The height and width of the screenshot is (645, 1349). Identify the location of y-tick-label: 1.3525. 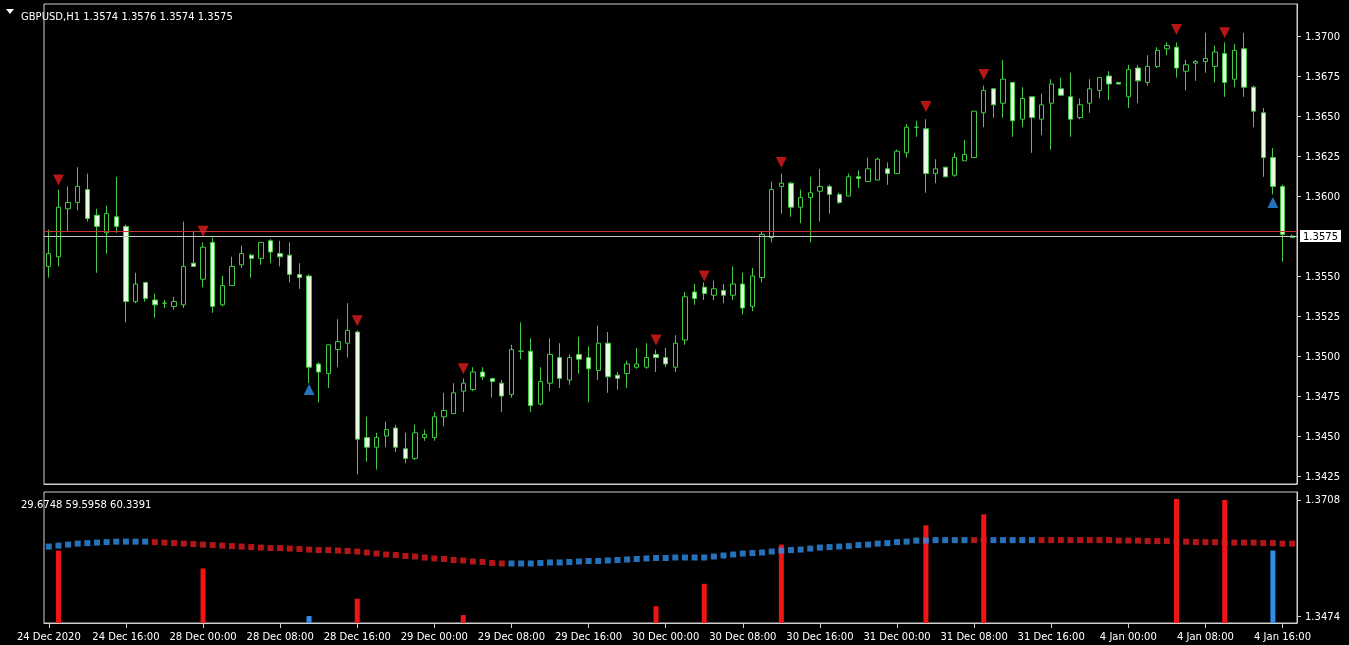
(1322, 316).